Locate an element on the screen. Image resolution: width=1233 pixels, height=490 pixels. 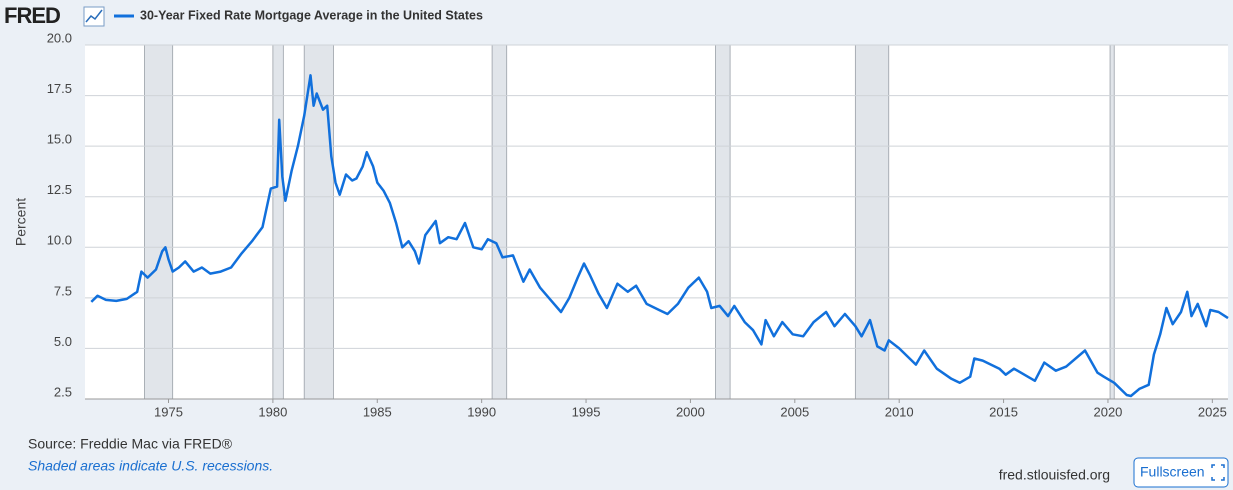
y-tick-label: 15.0 is located at coordinates (59, 139).